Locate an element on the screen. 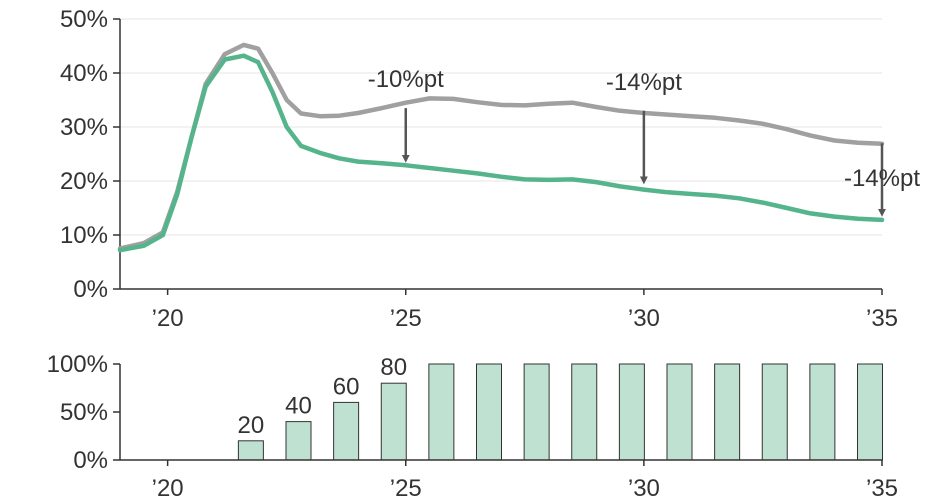  bar-value-label: 60 is located at coordinates (346, 386).